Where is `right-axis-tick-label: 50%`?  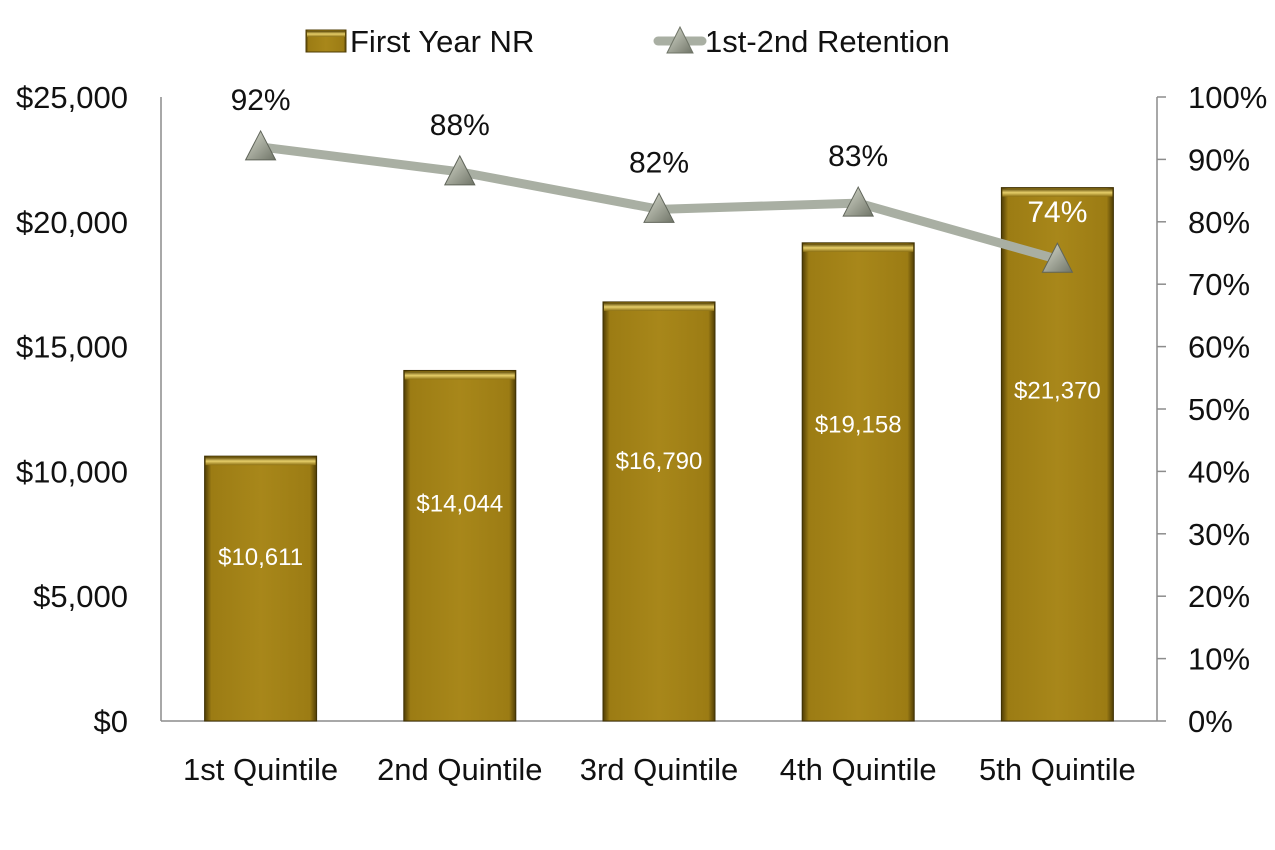 right-axis-tick-label: 50% is located at coordinates (1219, 409).